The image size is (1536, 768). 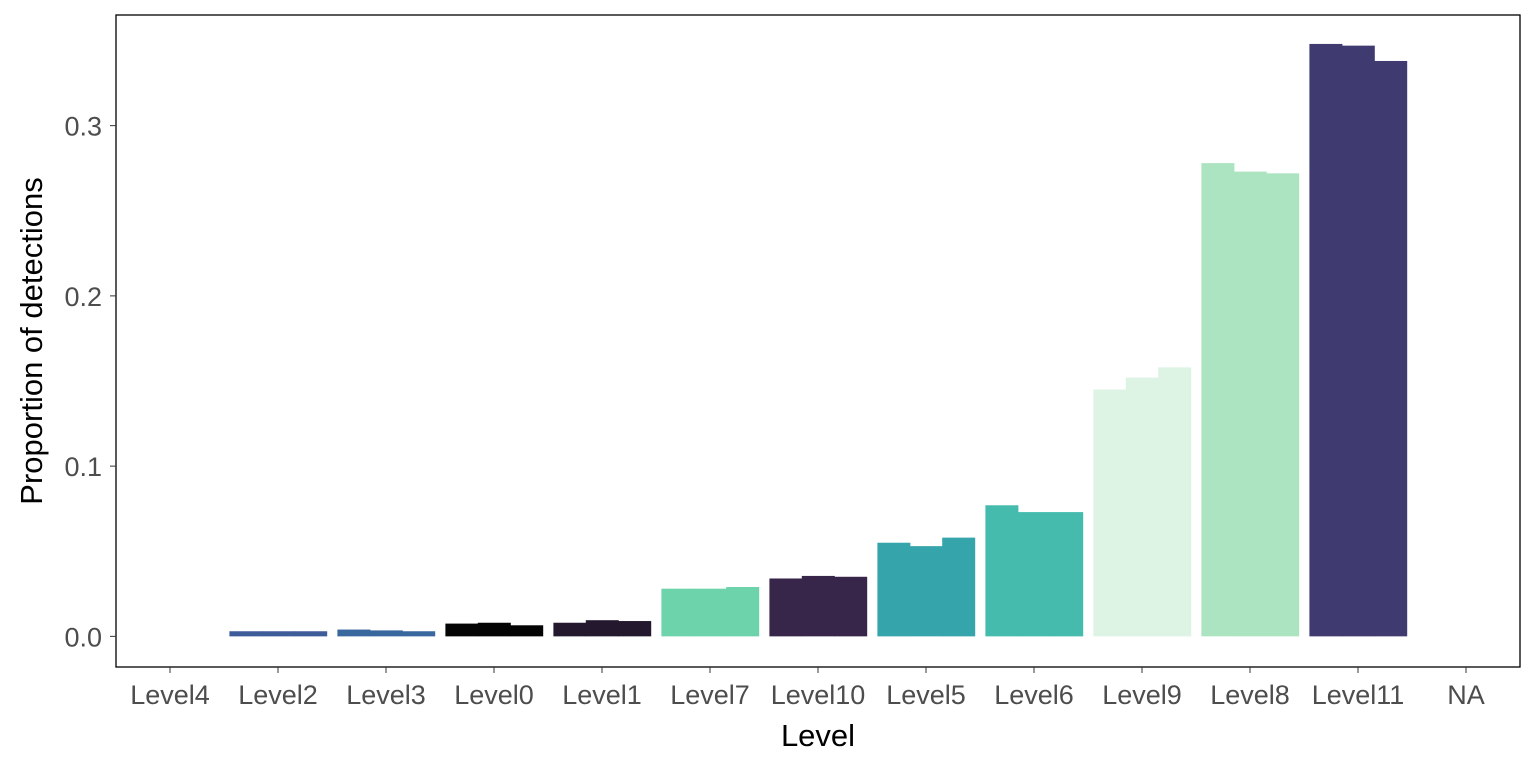 What do you see at coordinates (926, 695) in the screenshot?
I see `x-tick-label: Level5` at bounding box center [926, 695].